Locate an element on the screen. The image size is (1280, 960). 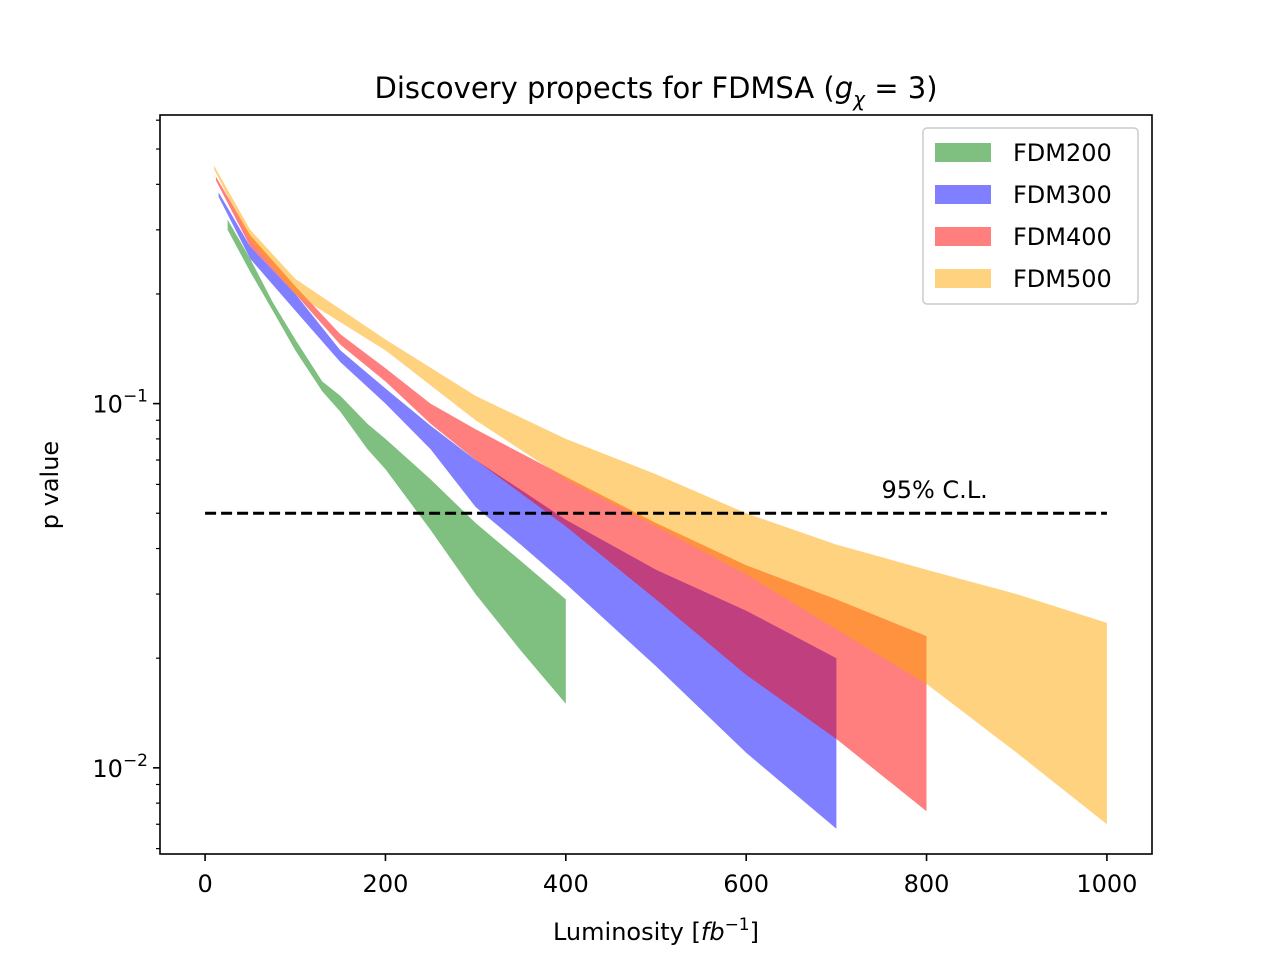
legend-box is located at coordinates (1030, 216).